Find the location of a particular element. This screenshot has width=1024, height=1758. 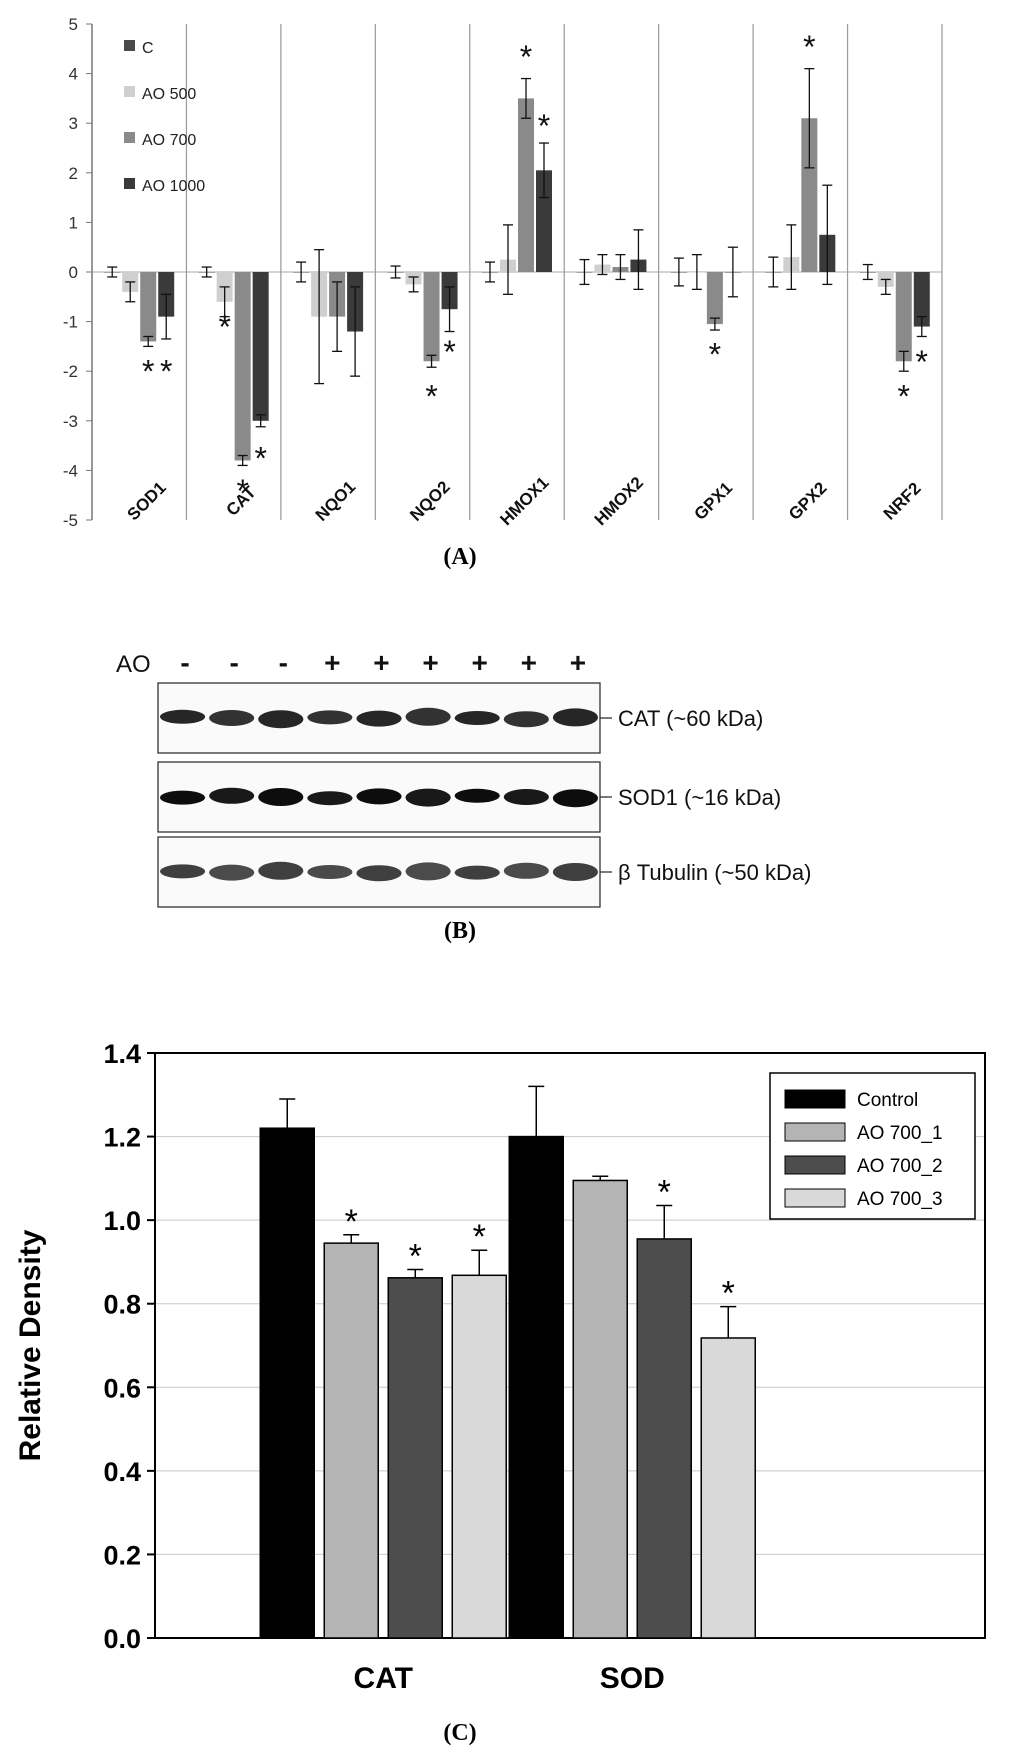

legend: Control AO 700_1 AO 700_2 AO 700_3 is located at coordinates (872, 1146).